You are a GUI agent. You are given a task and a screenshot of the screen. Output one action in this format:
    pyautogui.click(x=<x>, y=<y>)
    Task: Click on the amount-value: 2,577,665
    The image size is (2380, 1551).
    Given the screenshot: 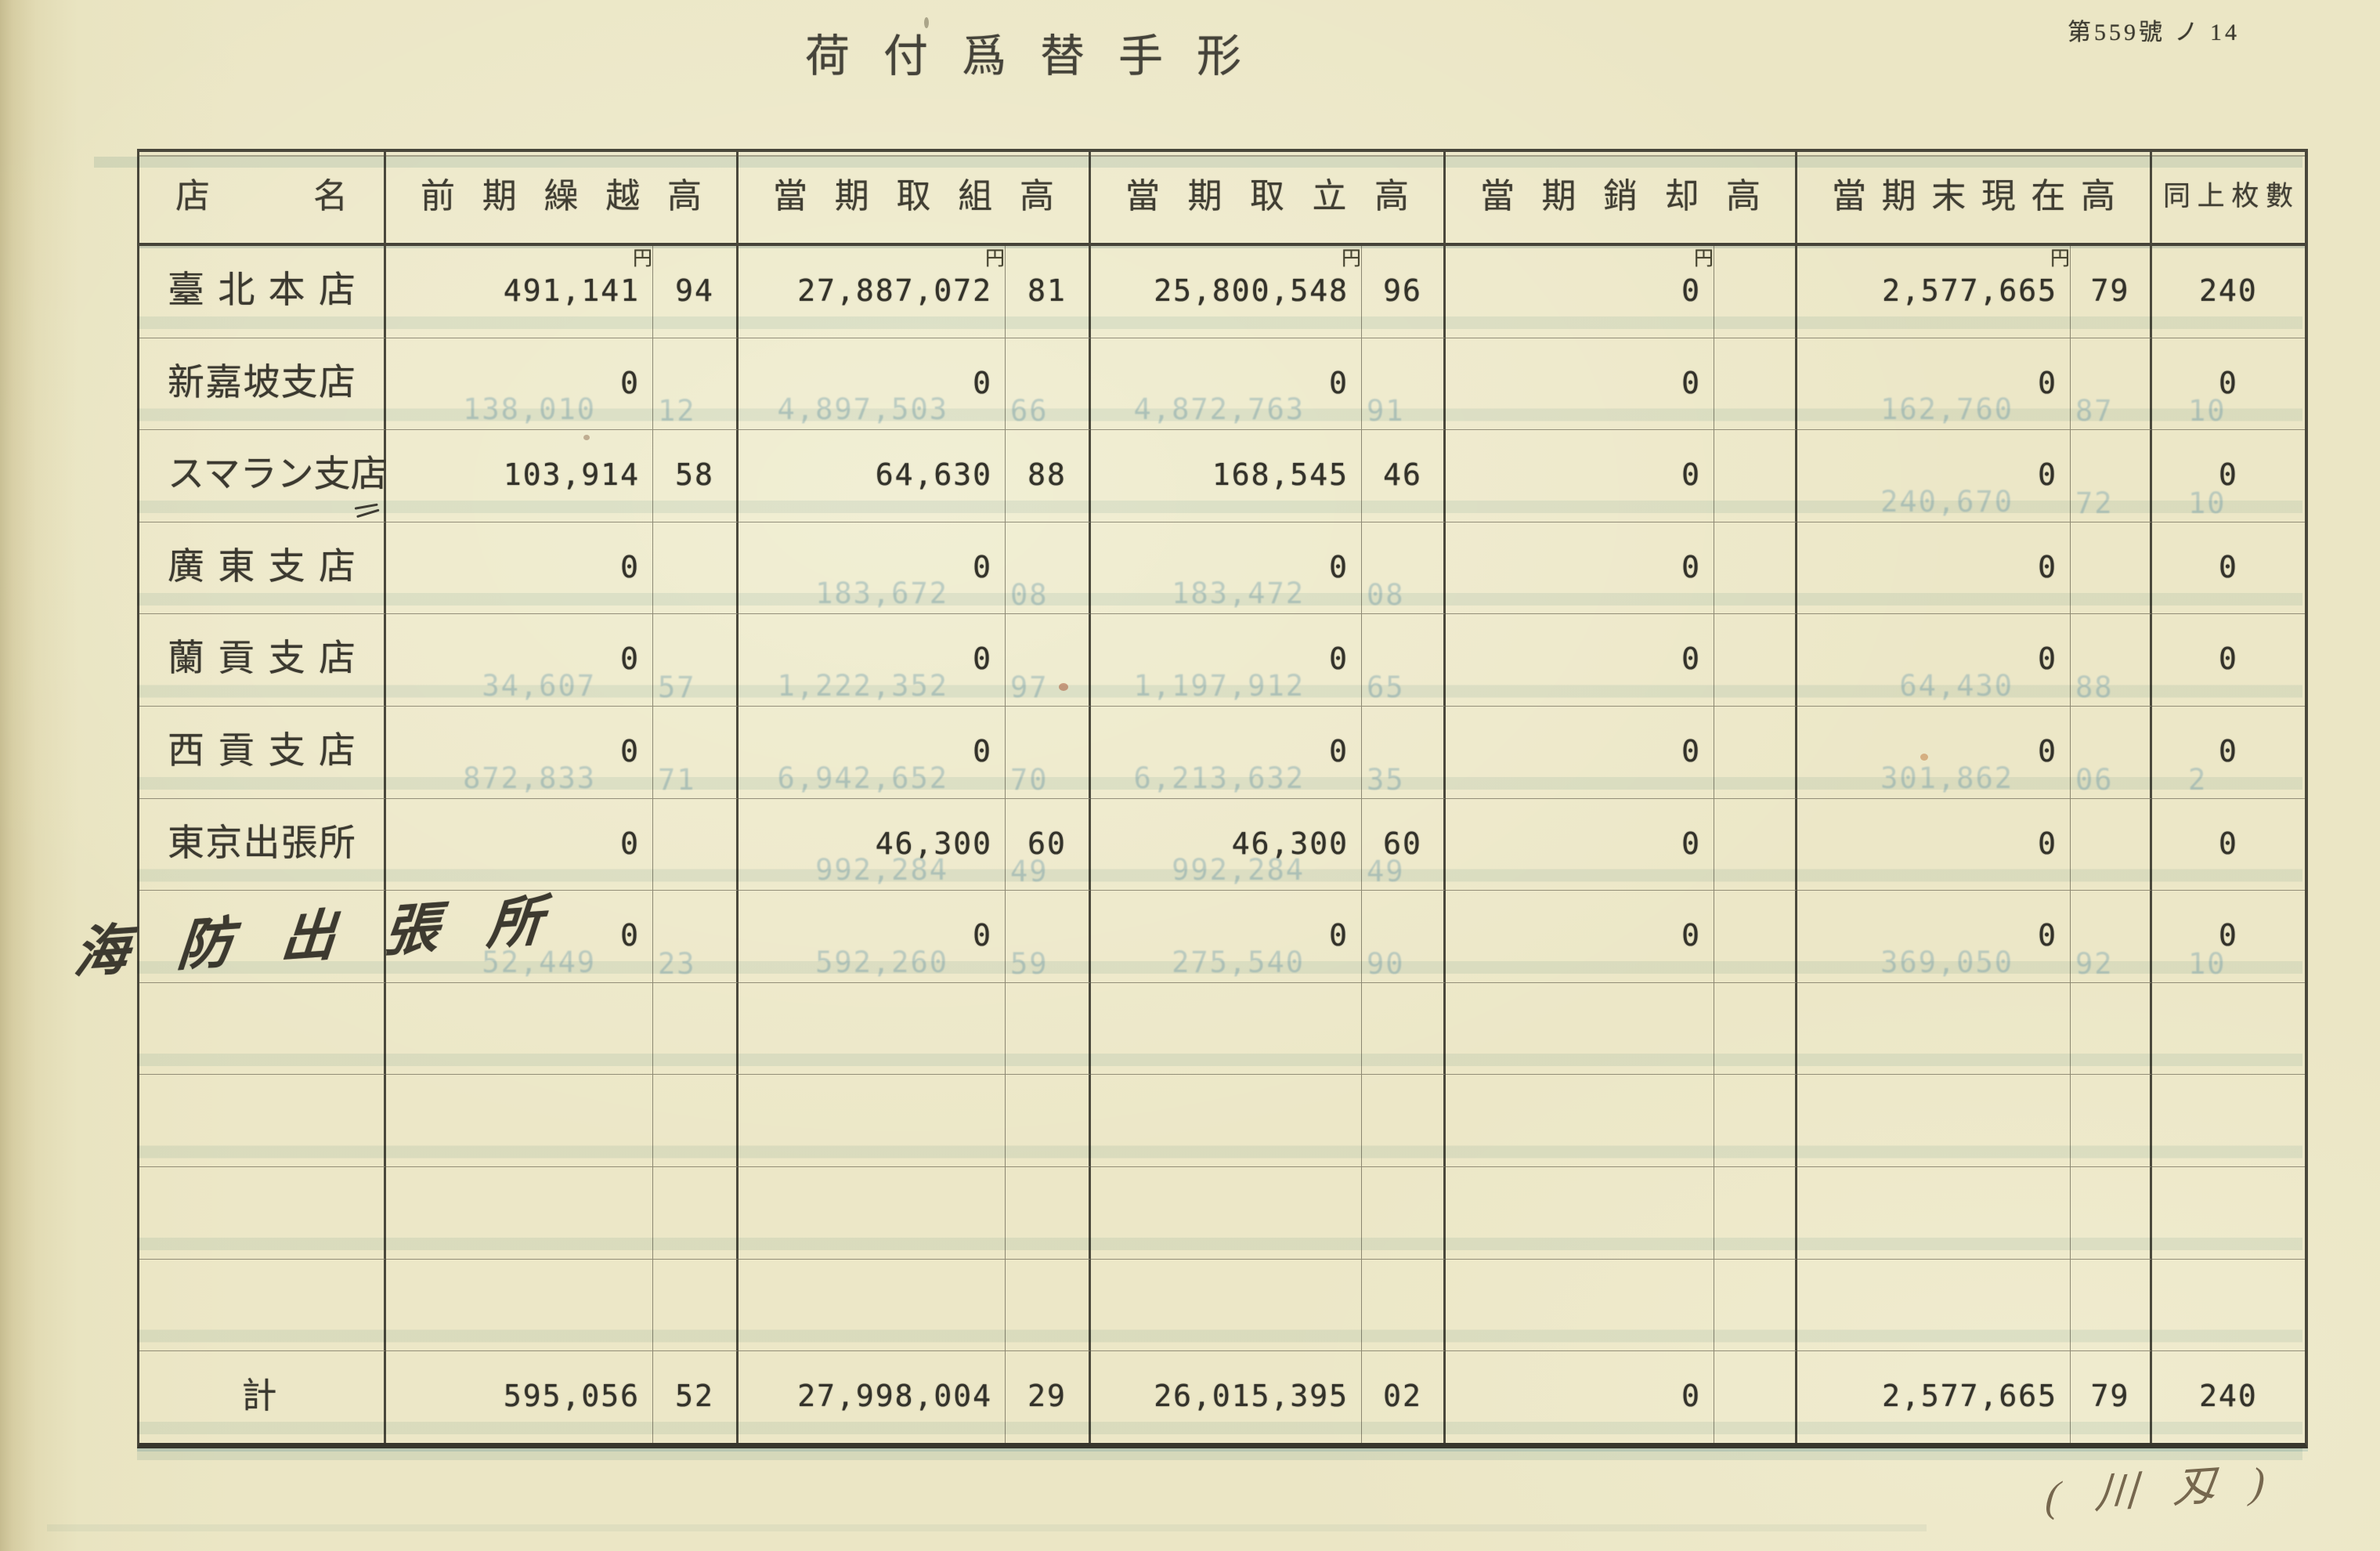 What is the action you would take?
    pyautogui.click(x=1969, y=1396)
    